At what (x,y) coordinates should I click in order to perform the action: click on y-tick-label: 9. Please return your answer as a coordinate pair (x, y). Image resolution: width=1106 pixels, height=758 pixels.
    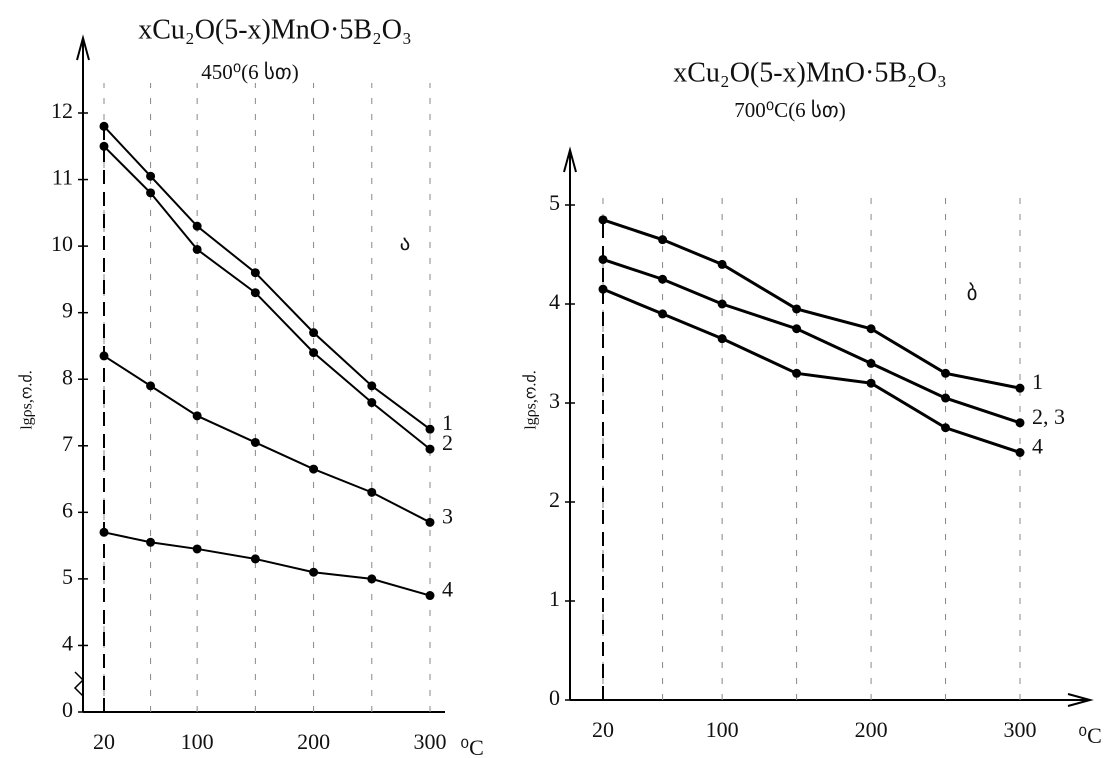
    Looking at the image, I should click on (67, 310).